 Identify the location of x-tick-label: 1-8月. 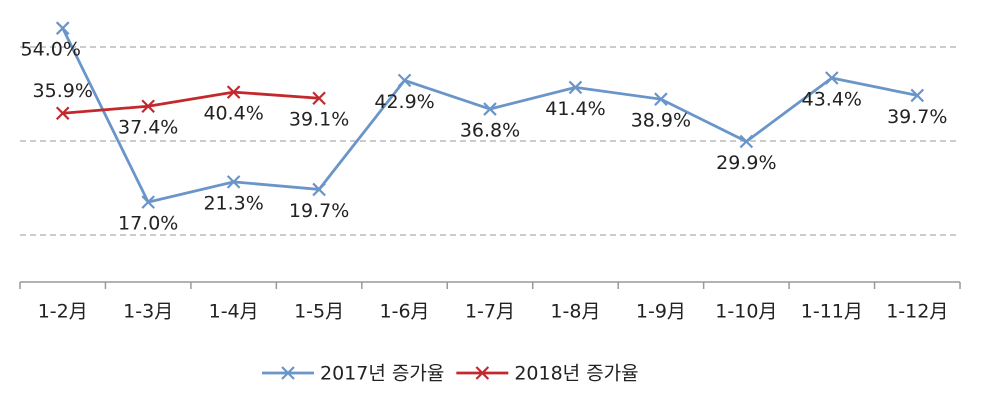
(575, 312).